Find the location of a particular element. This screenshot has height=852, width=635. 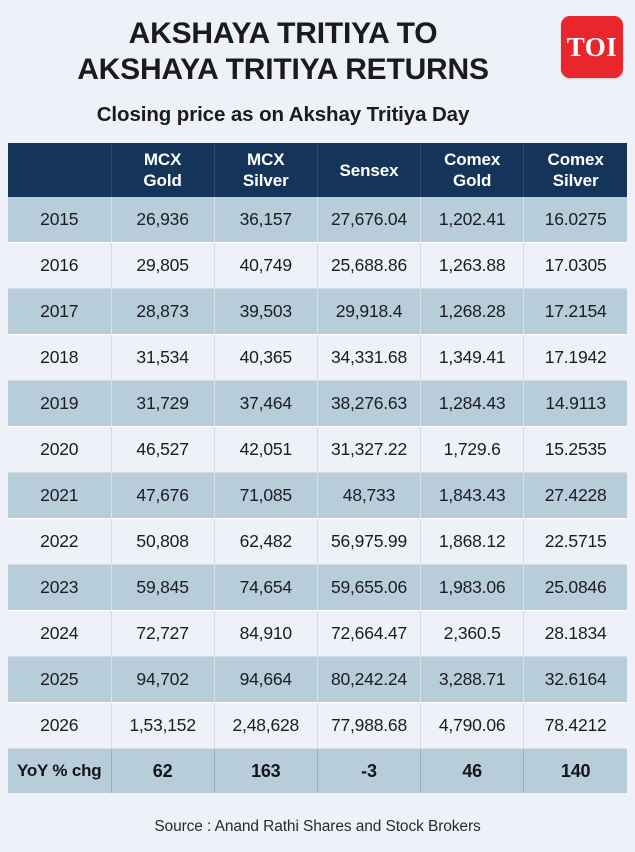

cell-value: 78.4212 is located at coordinates (575, 725).